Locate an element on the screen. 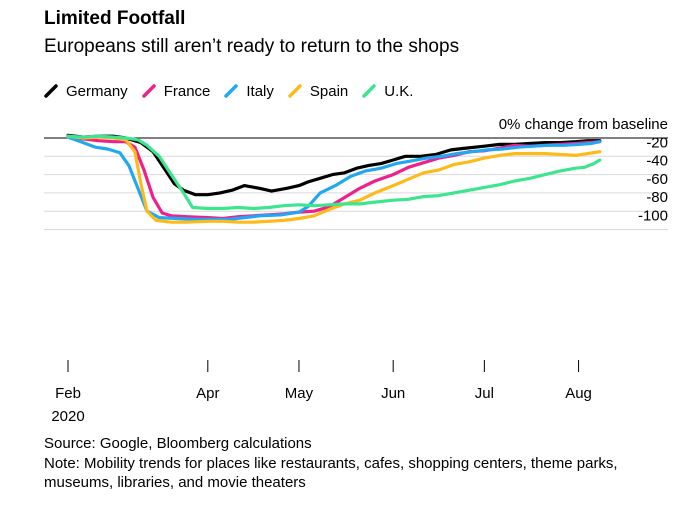  legend-label-spain: Spain is located at coordinates (329, 91).